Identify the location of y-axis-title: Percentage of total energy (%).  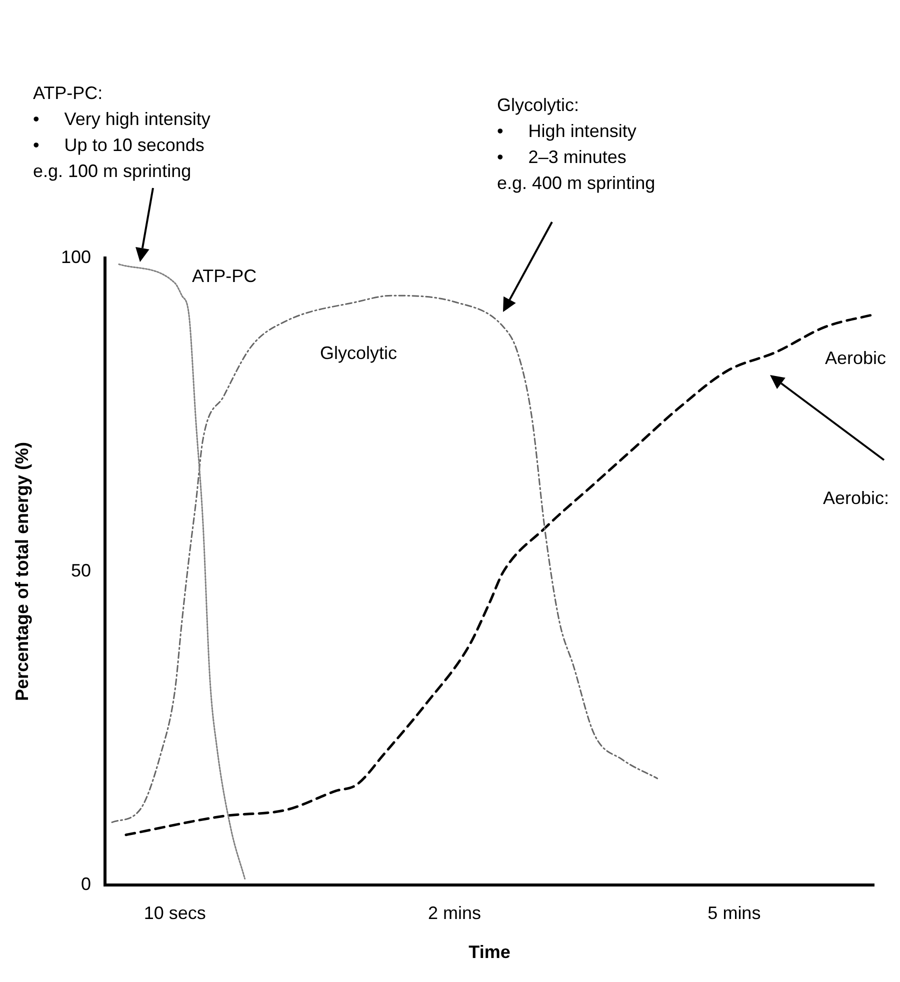
(22, 572).